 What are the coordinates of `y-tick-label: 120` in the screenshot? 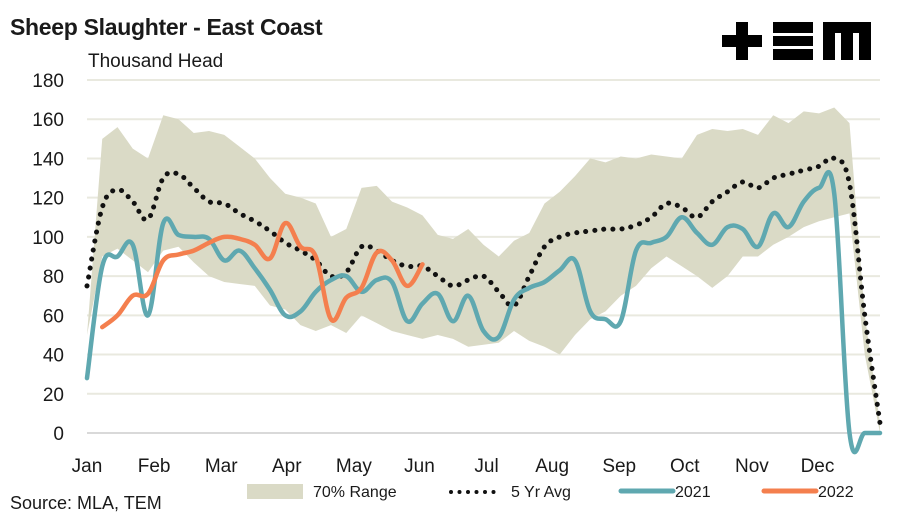 It's located at (48, 199).